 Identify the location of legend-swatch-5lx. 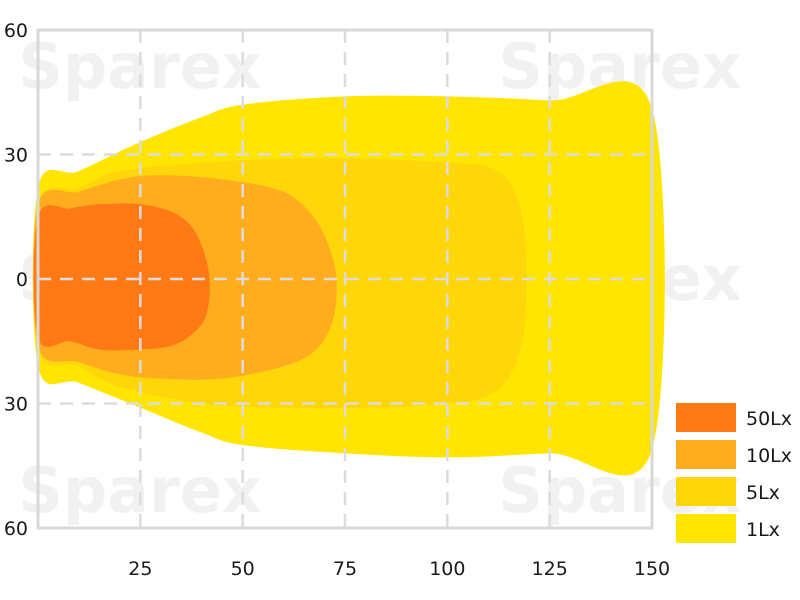
(706, 491).